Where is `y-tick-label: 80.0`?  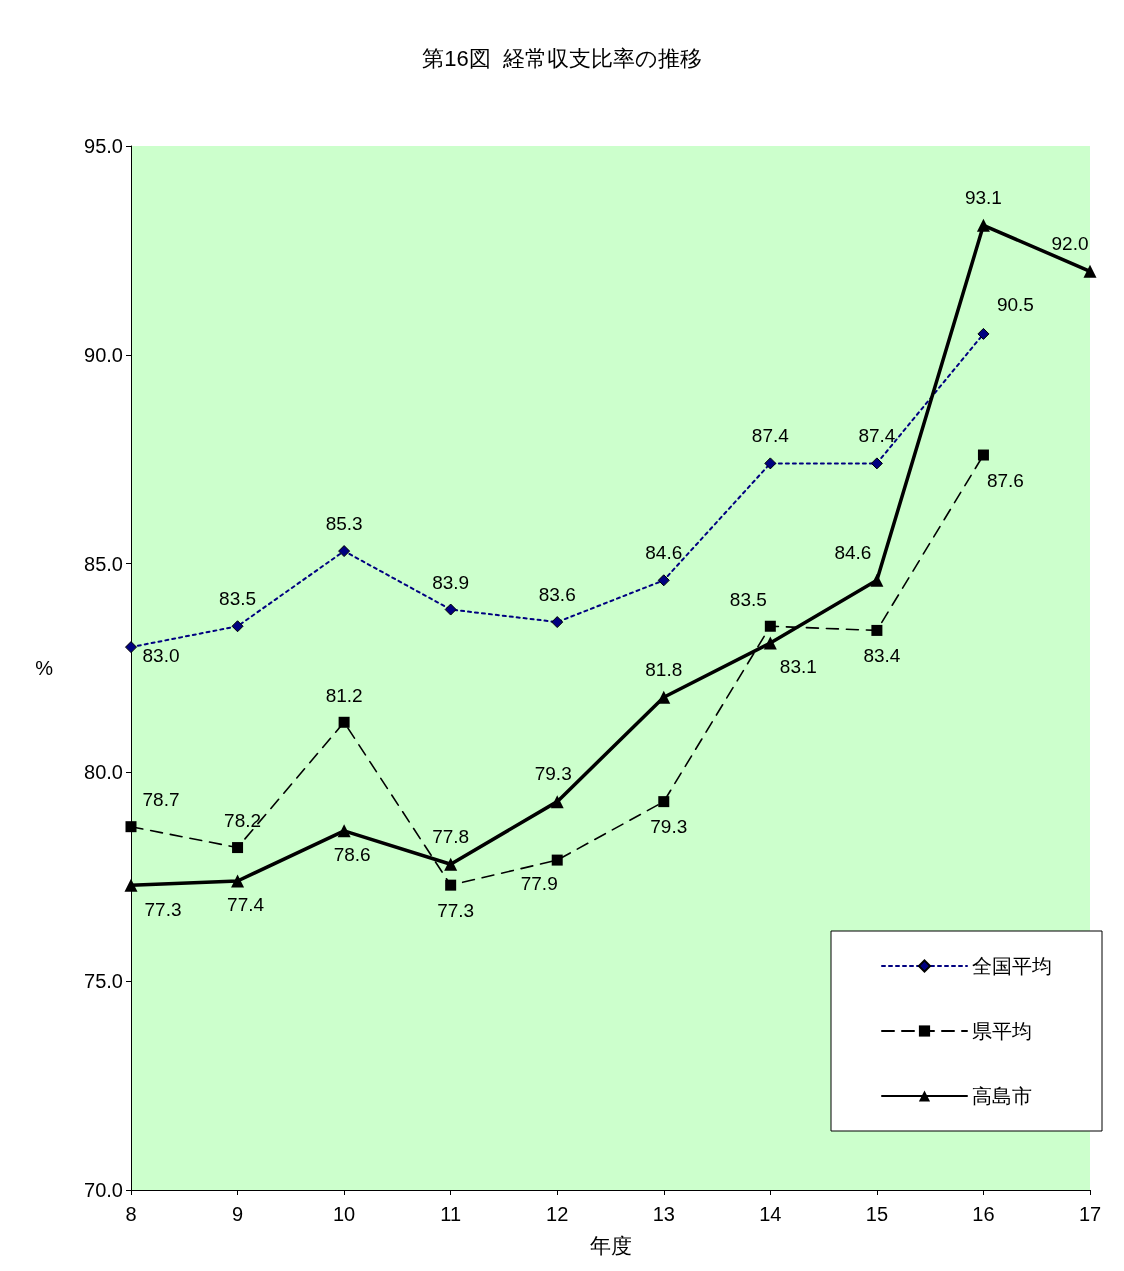 y-tick-label: 80.0 is located at coordinates (103, 772).